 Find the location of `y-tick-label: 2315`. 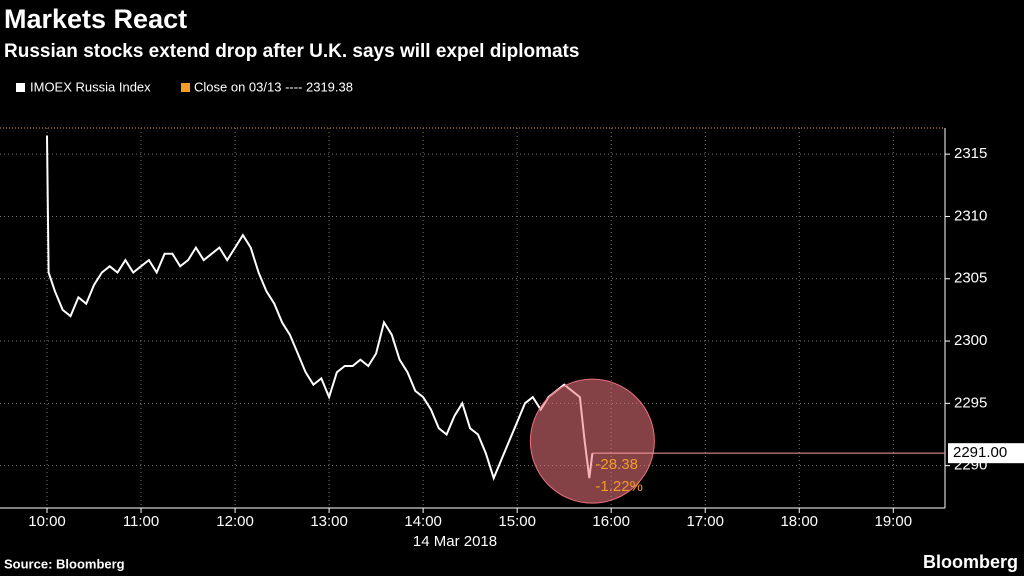

y-tick-label: 2315 is located at coordinates (970, 153).